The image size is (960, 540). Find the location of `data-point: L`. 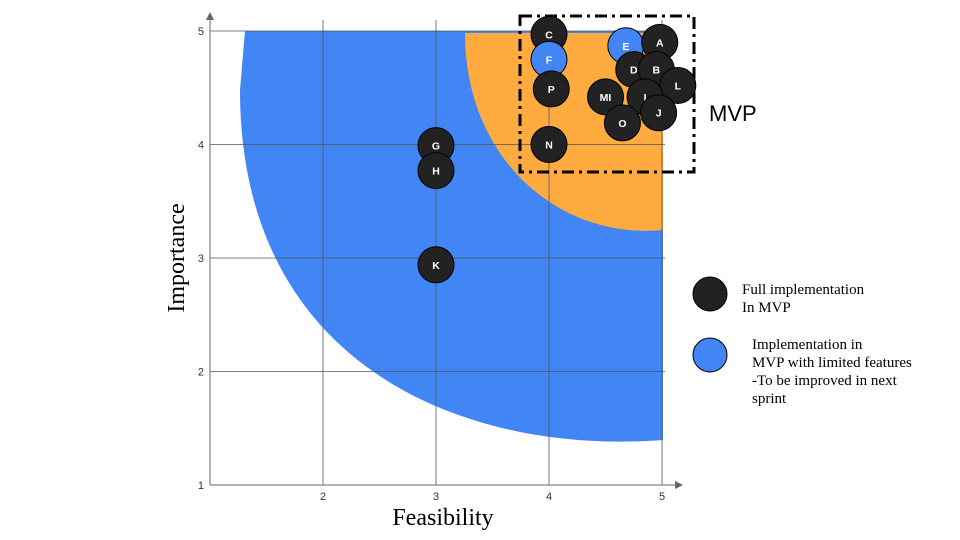

data-point: L is located at coordinates (678, 85).